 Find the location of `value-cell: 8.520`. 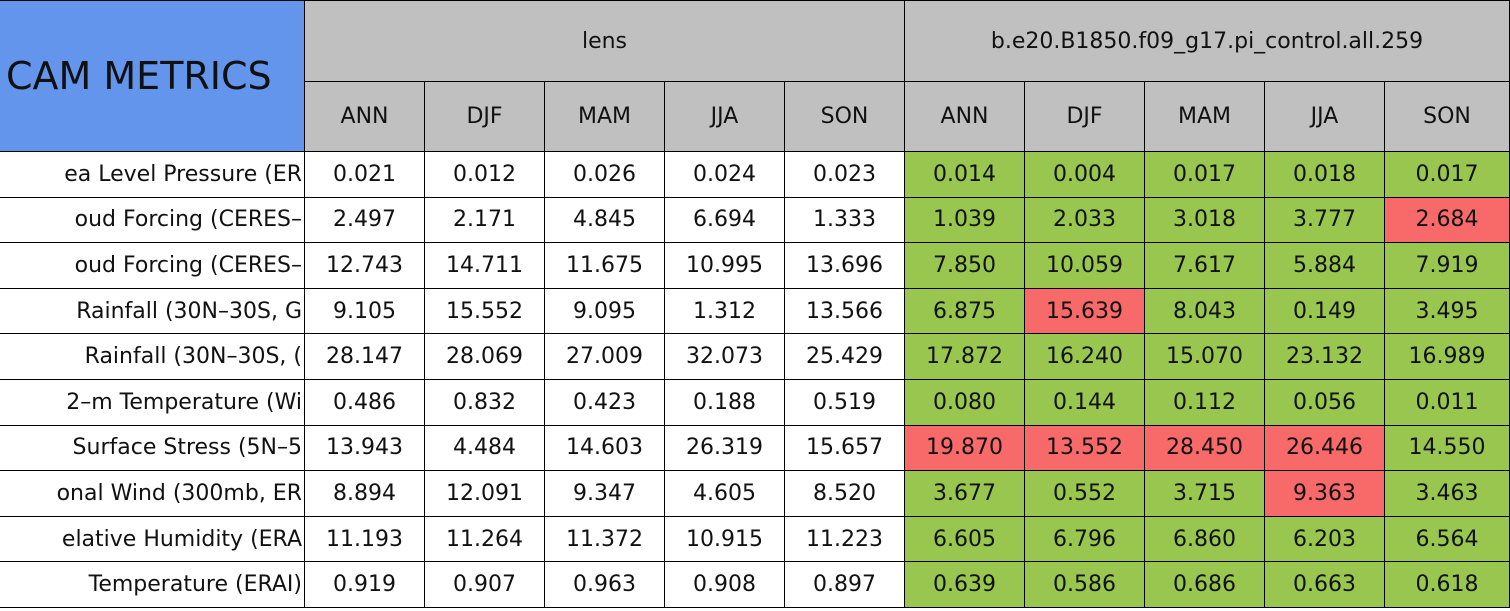

value-cell: 8.520 is located at coordinates (844, 493).